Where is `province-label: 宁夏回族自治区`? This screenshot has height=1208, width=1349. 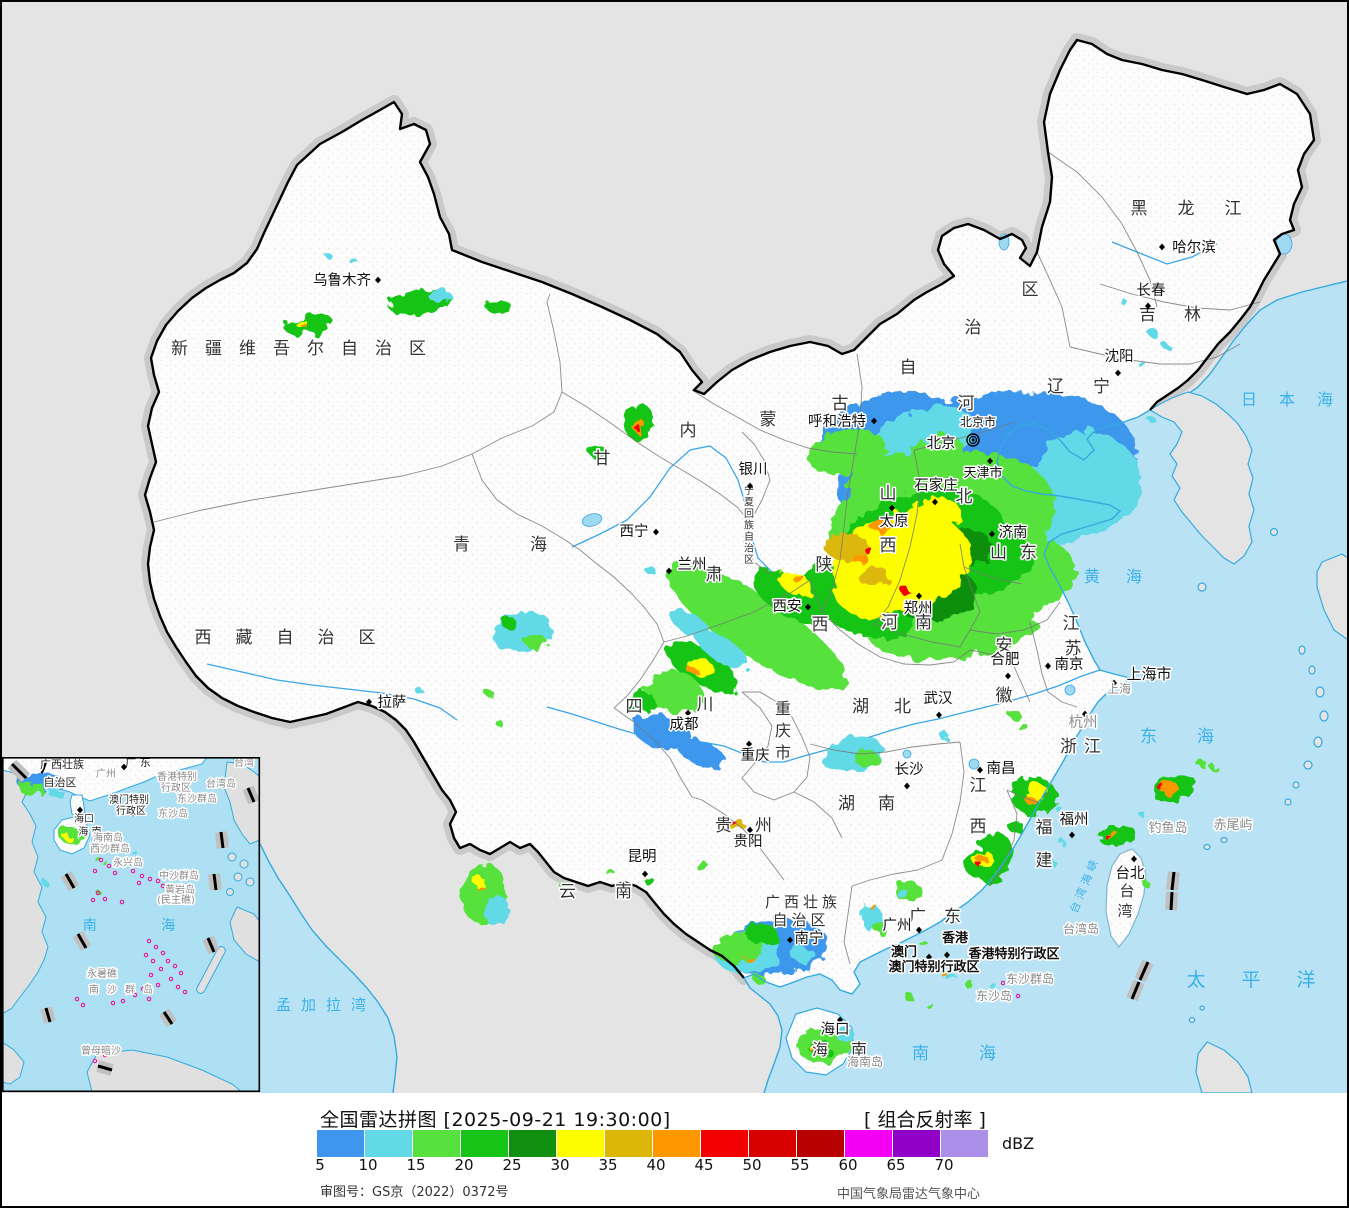 province-label: 宁夏回族自治区 is located at coordinates (749, 525).